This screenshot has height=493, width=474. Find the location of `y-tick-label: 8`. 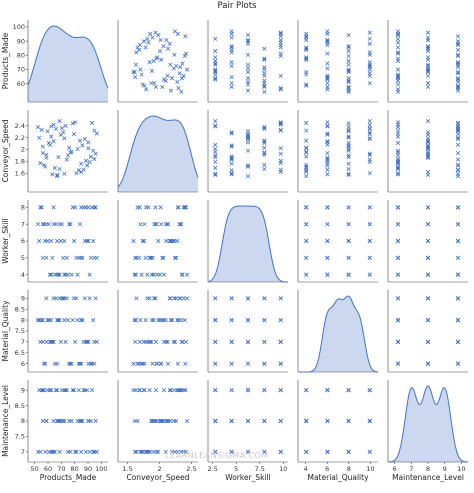

y-tick-label: 8 is located at coordinates (23, 320).